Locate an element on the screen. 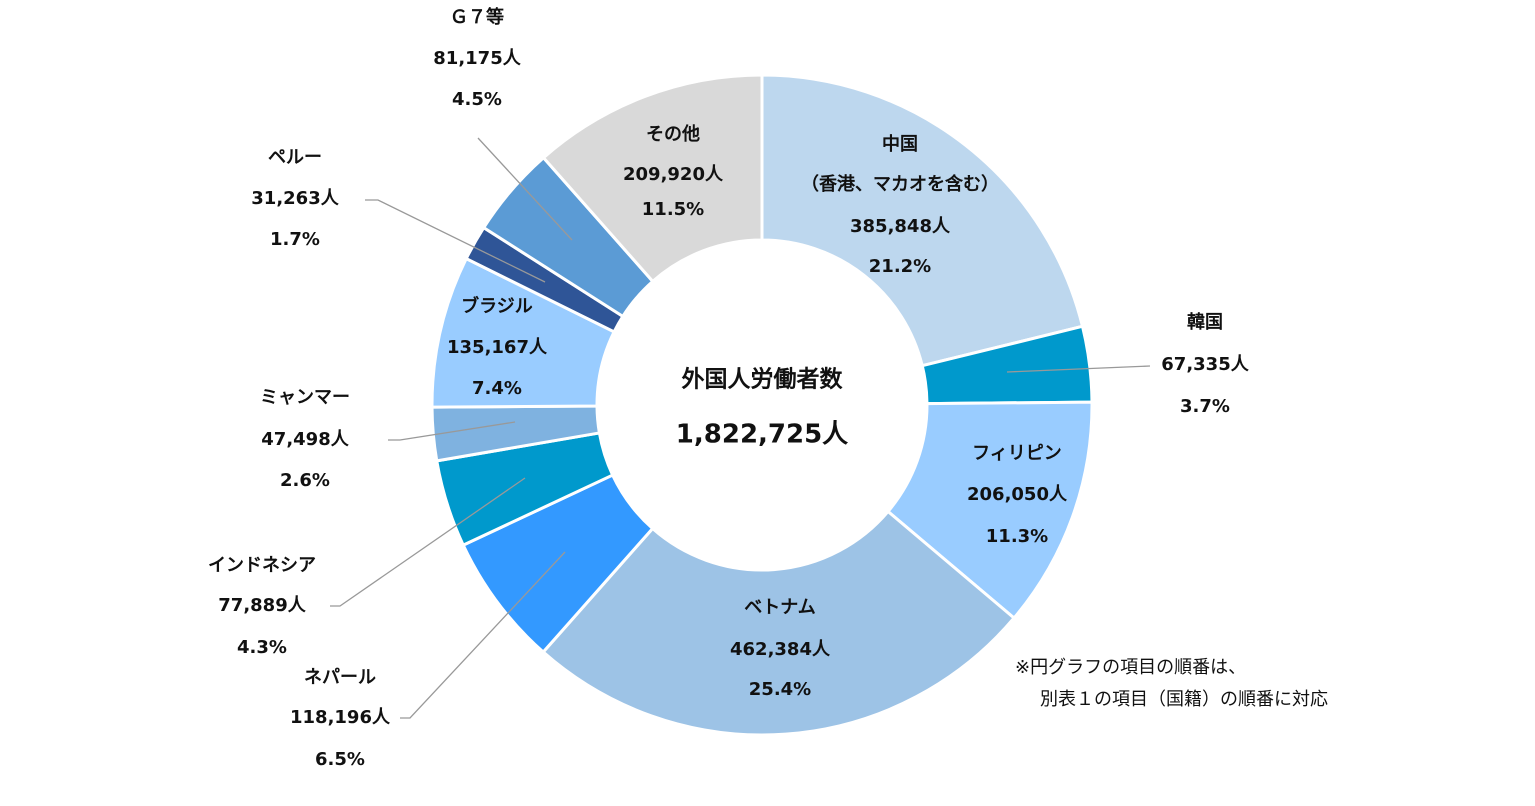  leader-line-nepal is located at coordinates (483, 635).